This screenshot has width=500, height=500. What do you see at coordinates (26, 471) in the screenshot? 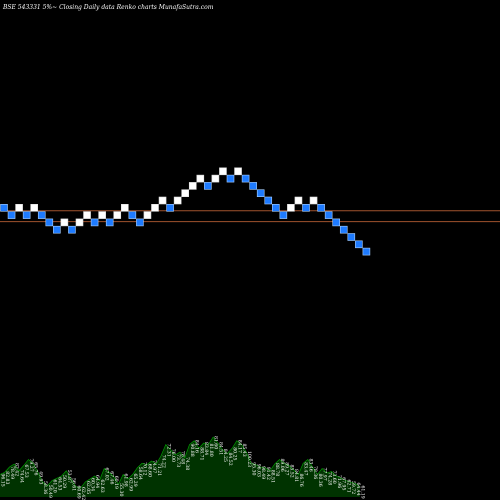
I see `volume-label: 67.53` at bounding box center [26, 471].